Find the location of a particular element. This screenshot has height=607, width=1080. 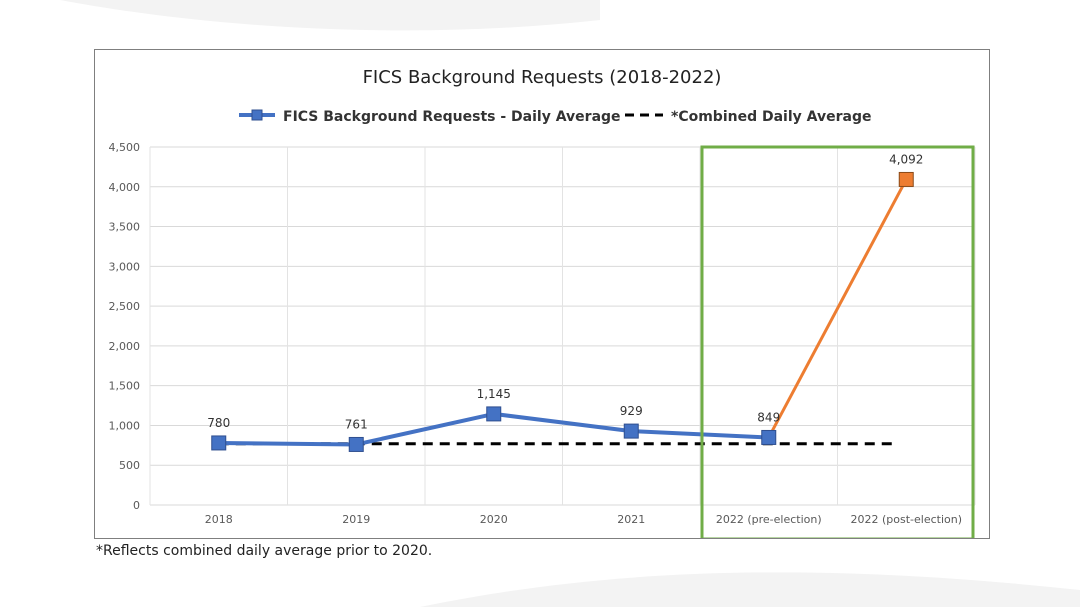

y-tick-label-6: 3,000 is located at coordinates (125, 266).